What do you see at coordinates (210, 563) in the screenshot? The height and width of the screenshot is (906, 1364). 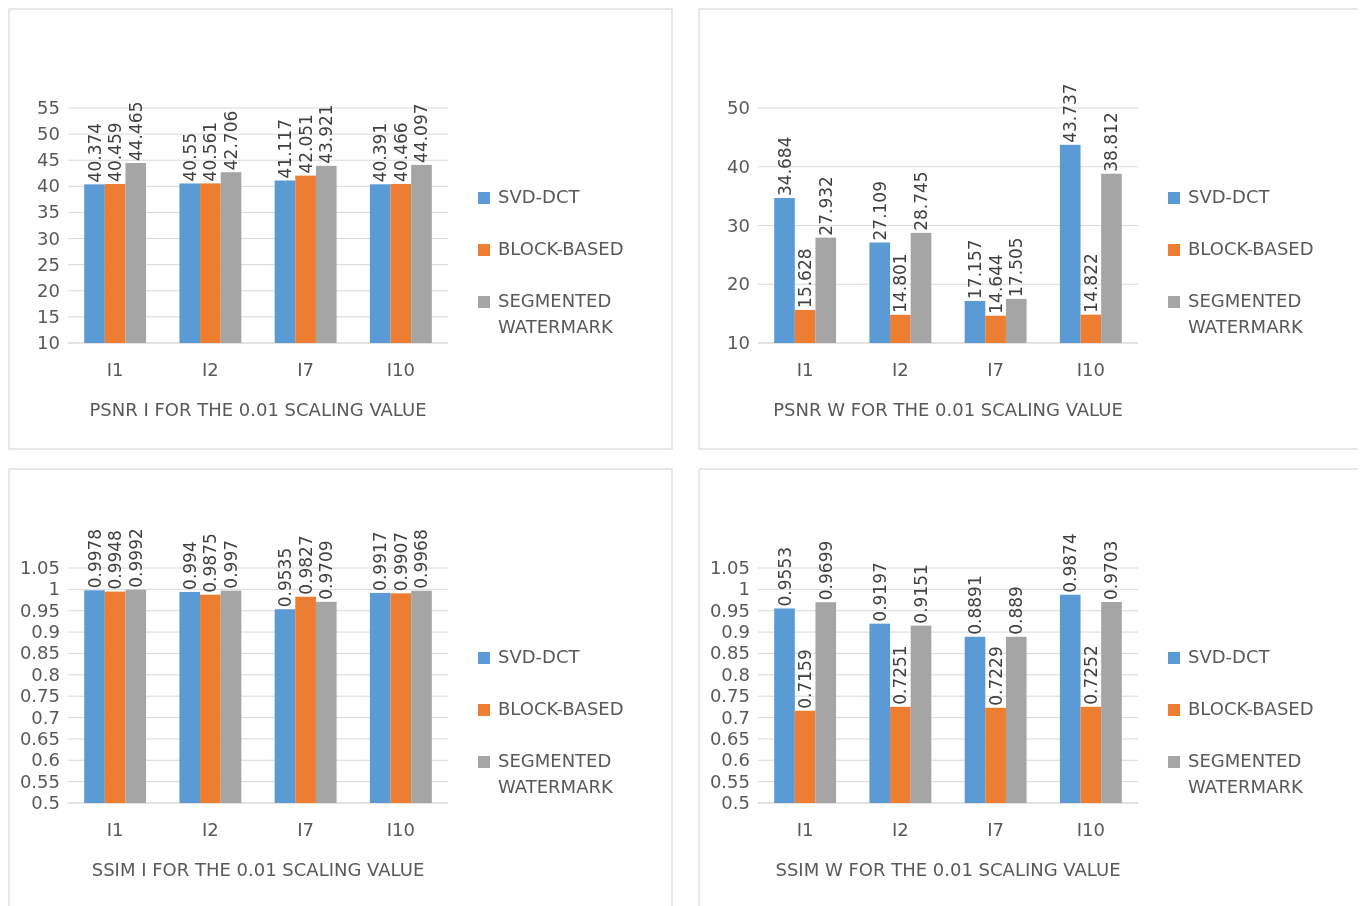 I see `data-label: 0.9875` at bounding box center [210, 563].